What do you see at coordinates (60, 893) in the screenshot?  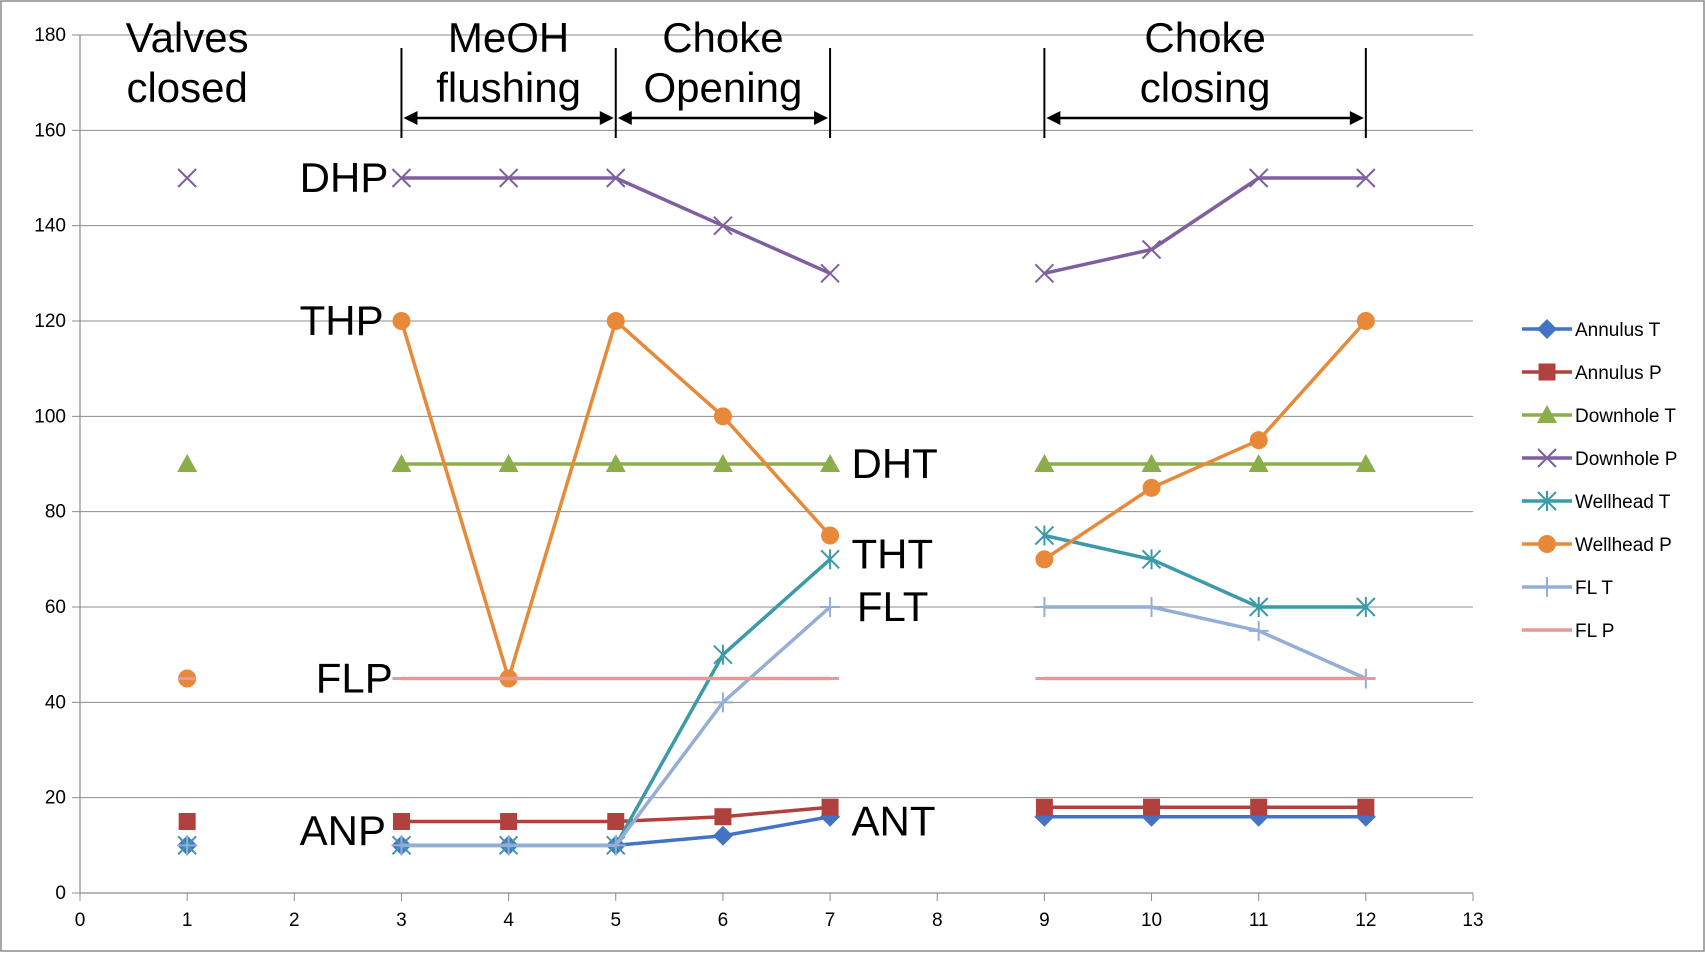 I see `y-tick-label: 0` at bounding box center [60, 893].